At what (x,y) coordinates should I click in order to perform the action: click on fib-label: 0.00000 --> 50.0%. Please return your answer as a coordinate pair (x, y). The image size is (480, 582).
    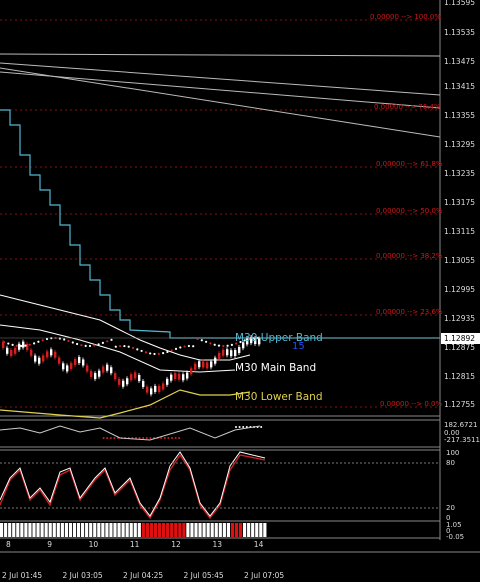
    Looking at the image, I should click on (409, 211).